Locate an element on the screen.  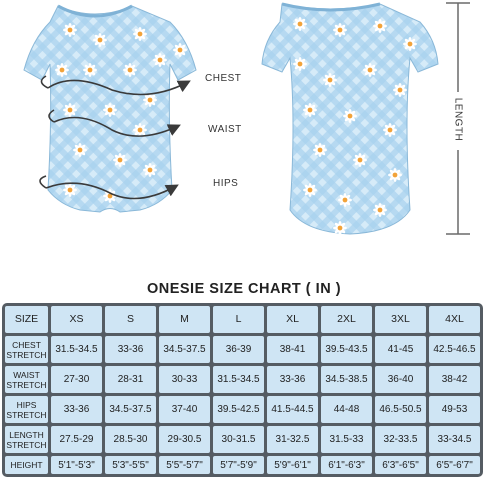
table-cell: 5'5"-5'7" is located at coordinates (184, 465).